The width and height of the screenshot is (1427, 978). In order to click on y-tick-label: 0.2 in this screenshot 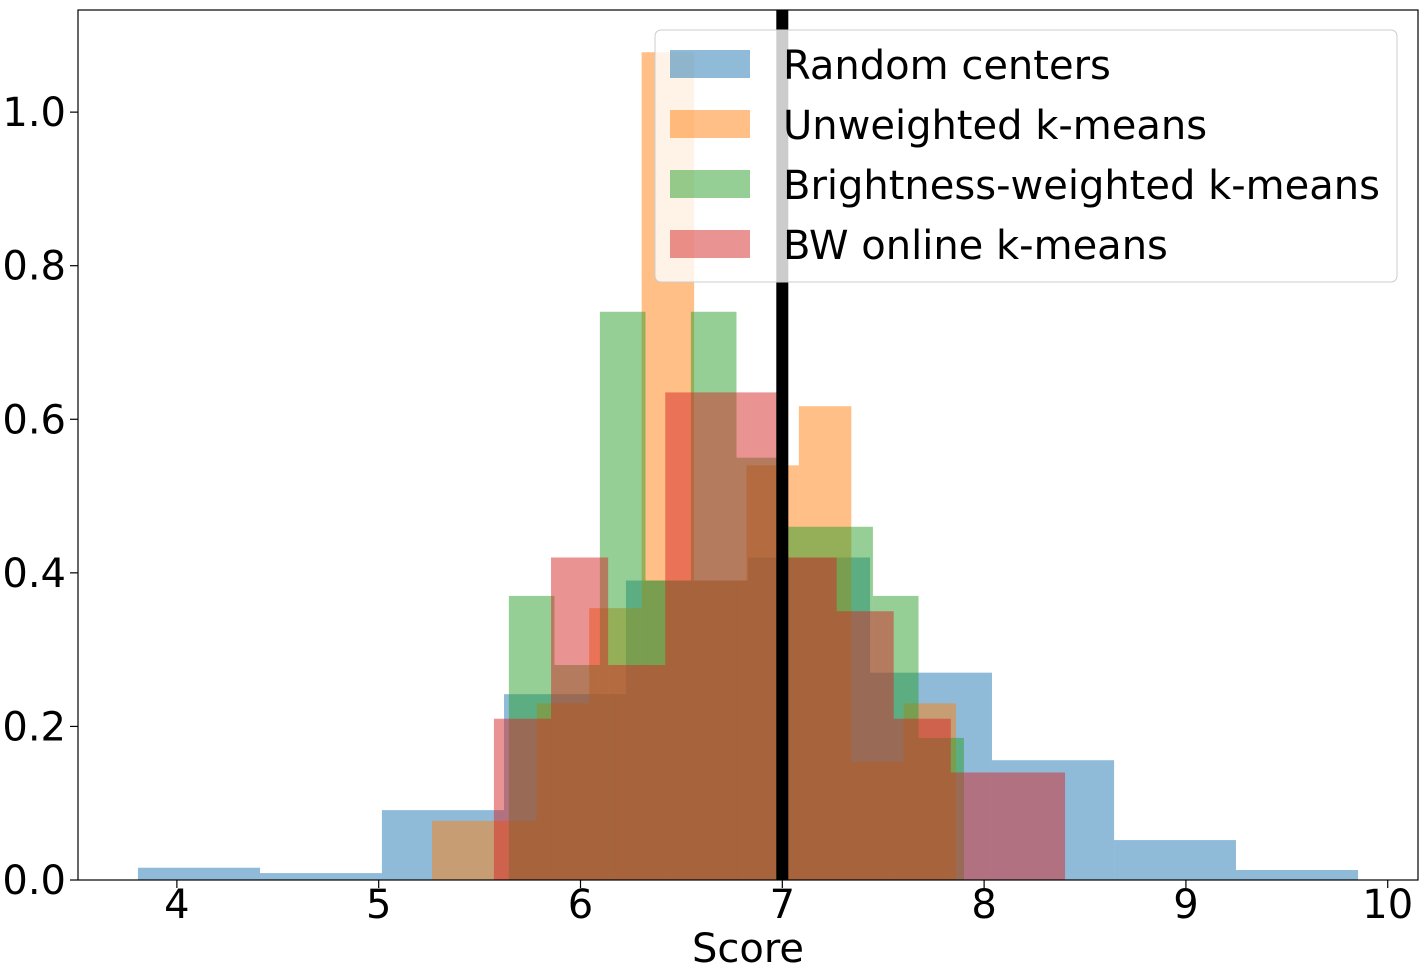, I will do `click(34, 727)`.